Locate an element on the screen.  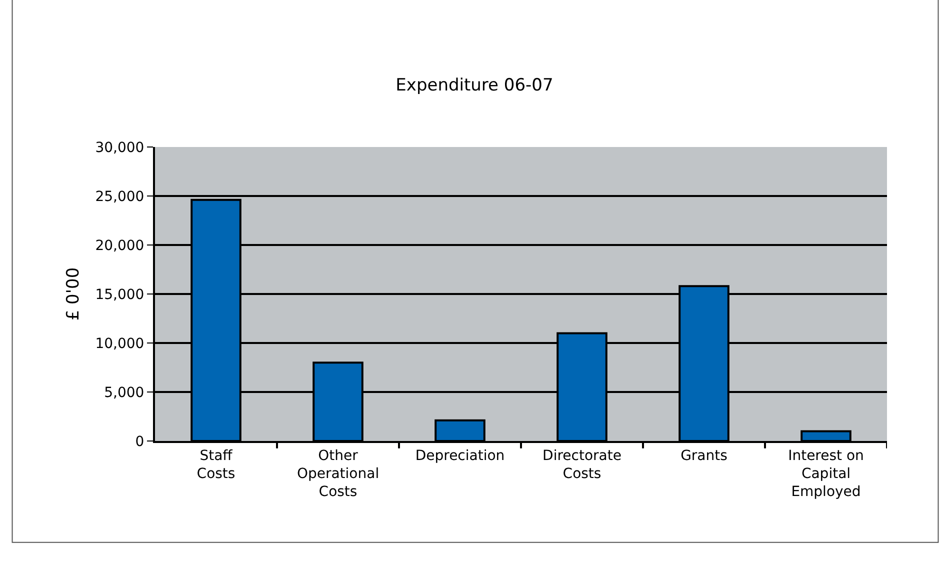
y-tick-label: 15,000 is located at coordinates (119, 294).